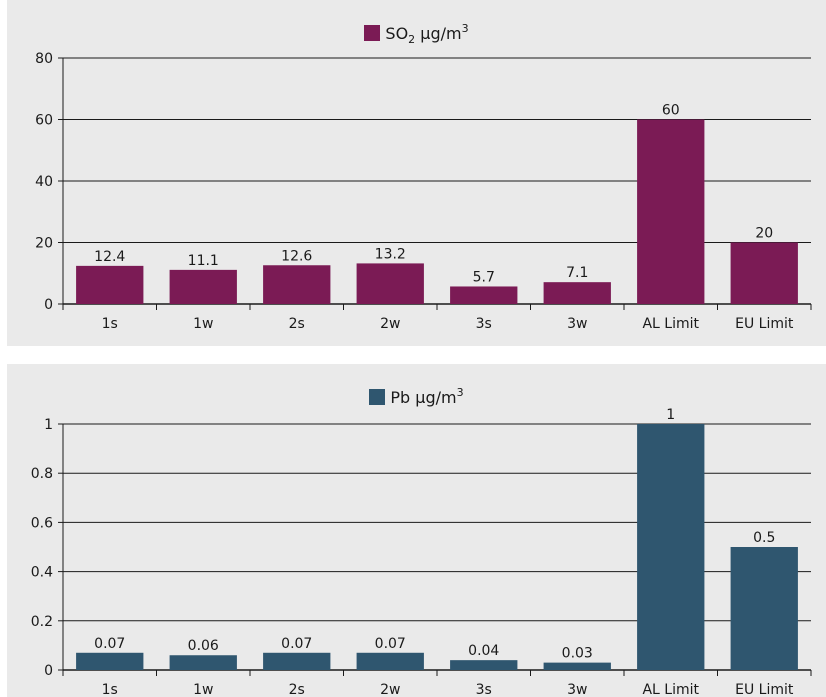 The image size is (826, 697). I want to click on pb-legend-unit: µg/m, so click(433, 397).